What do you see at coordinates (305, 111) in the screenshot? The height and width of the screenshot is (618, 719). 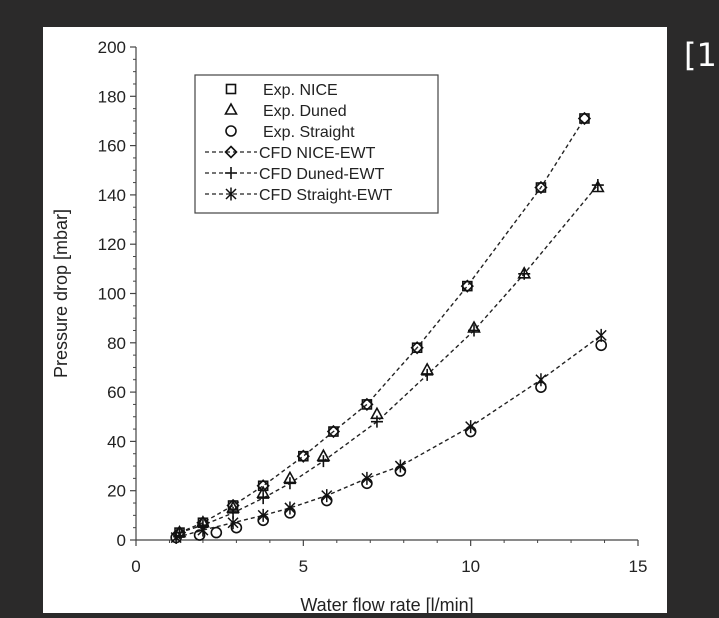 I see `legend-label-exp-duned: Exp. Duned` at bounding box center [305, 111].